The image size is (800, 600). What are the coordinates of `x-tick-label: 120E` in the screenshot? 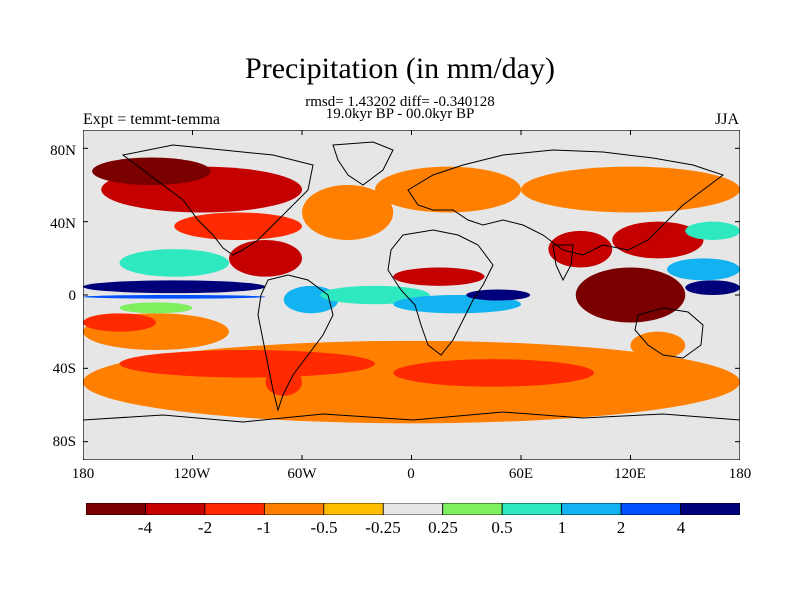 It's located at (630, 474).